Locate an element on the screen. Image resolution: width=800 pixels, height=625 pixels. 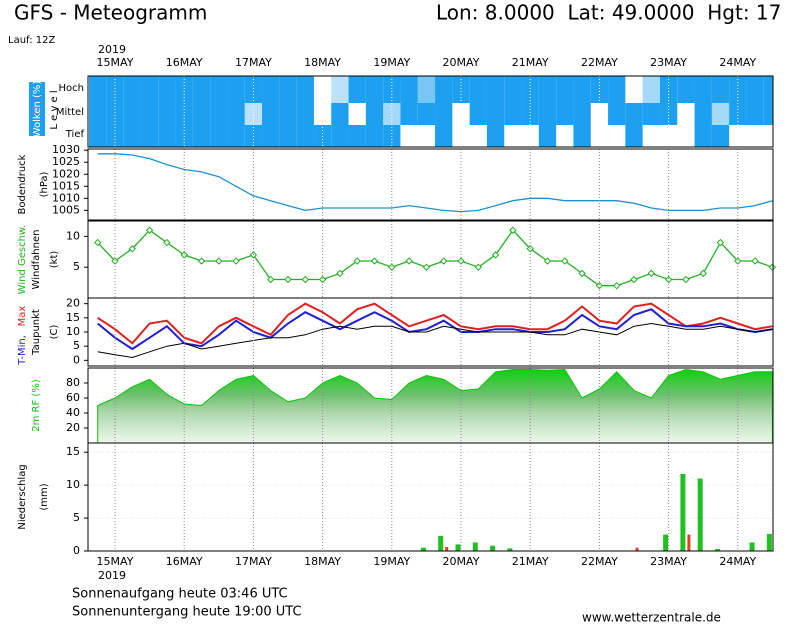
y-tick-label: 80 is located at coordinates (73, 382).